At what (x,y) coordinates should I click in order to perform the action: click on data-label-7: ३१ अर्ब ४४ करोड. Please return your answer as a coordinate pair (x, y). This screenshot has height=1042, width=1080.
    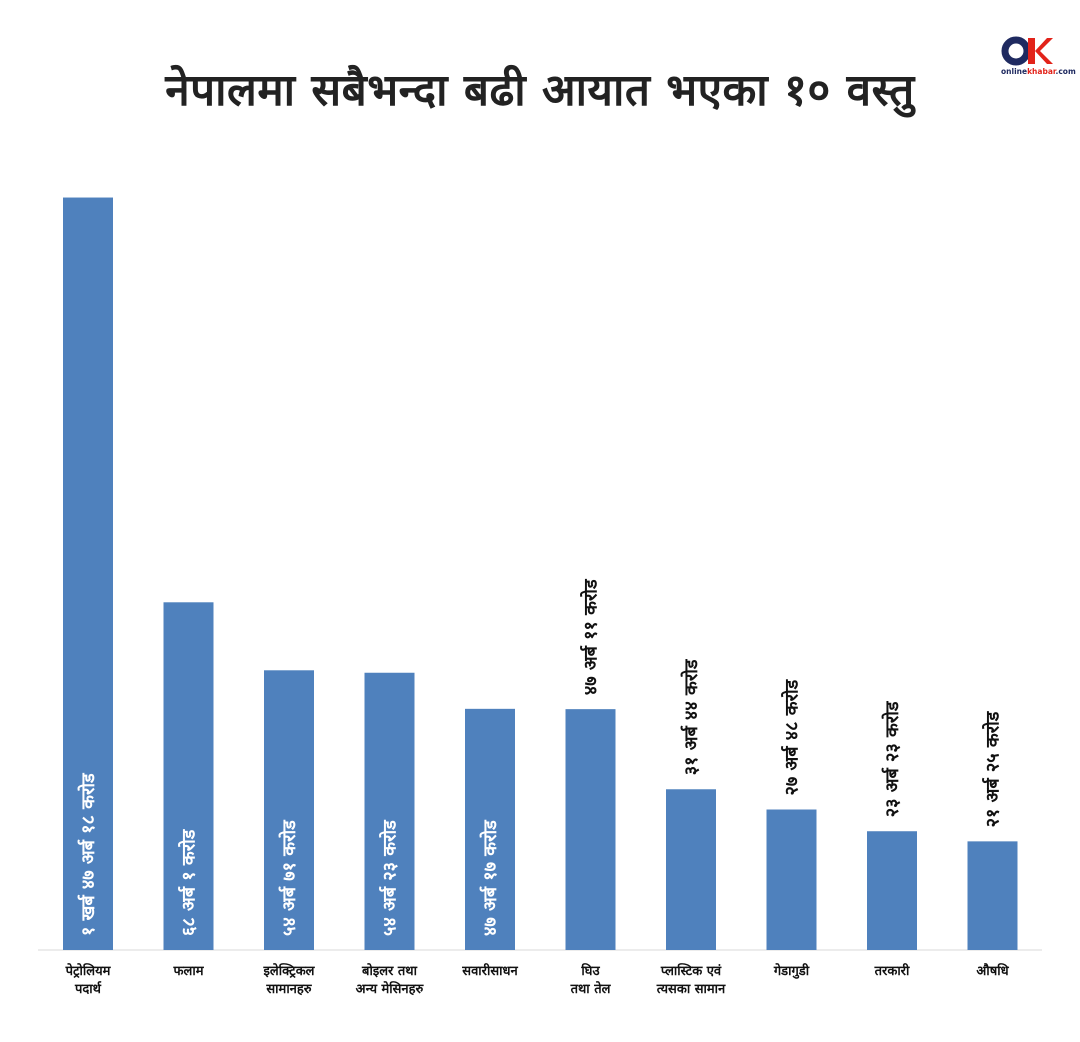
    Looking at the image, I should click on (691, 716).